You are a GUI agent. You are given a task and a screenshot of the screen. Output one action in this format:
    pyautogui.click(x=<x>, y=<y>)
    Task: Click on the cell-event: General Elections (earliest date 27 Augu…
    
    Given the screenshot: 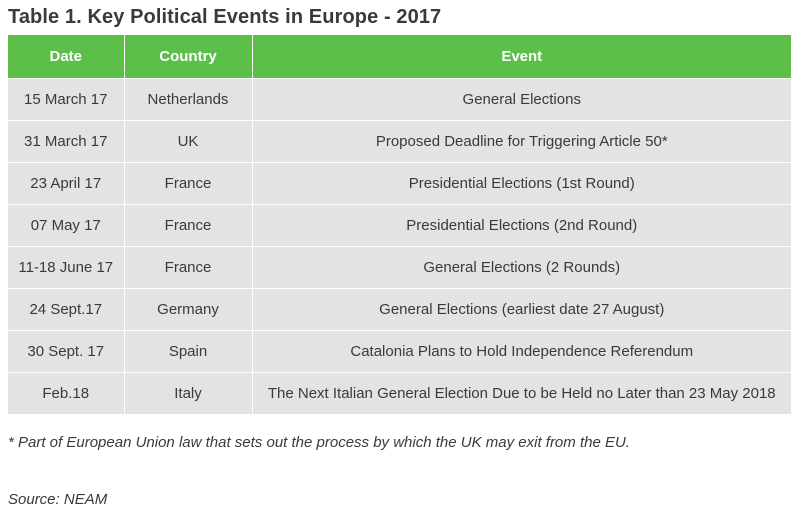 What is the action you would take?
    pyautogui.click(x=521, y=309)
    